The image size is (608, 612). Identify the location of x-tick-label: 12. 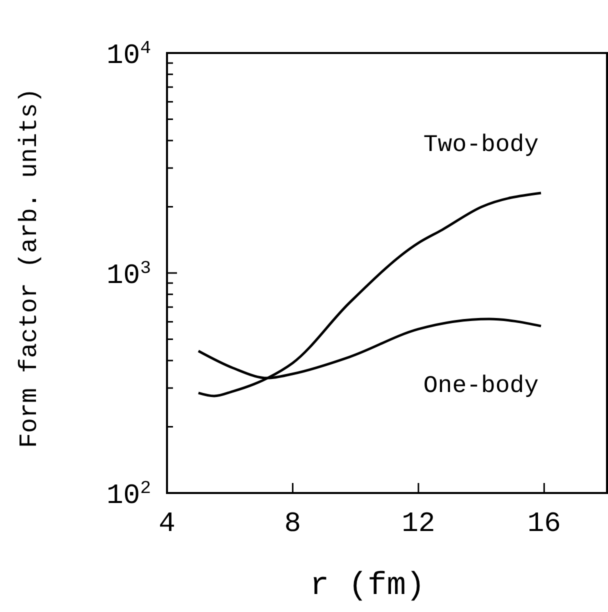
(419, 524).